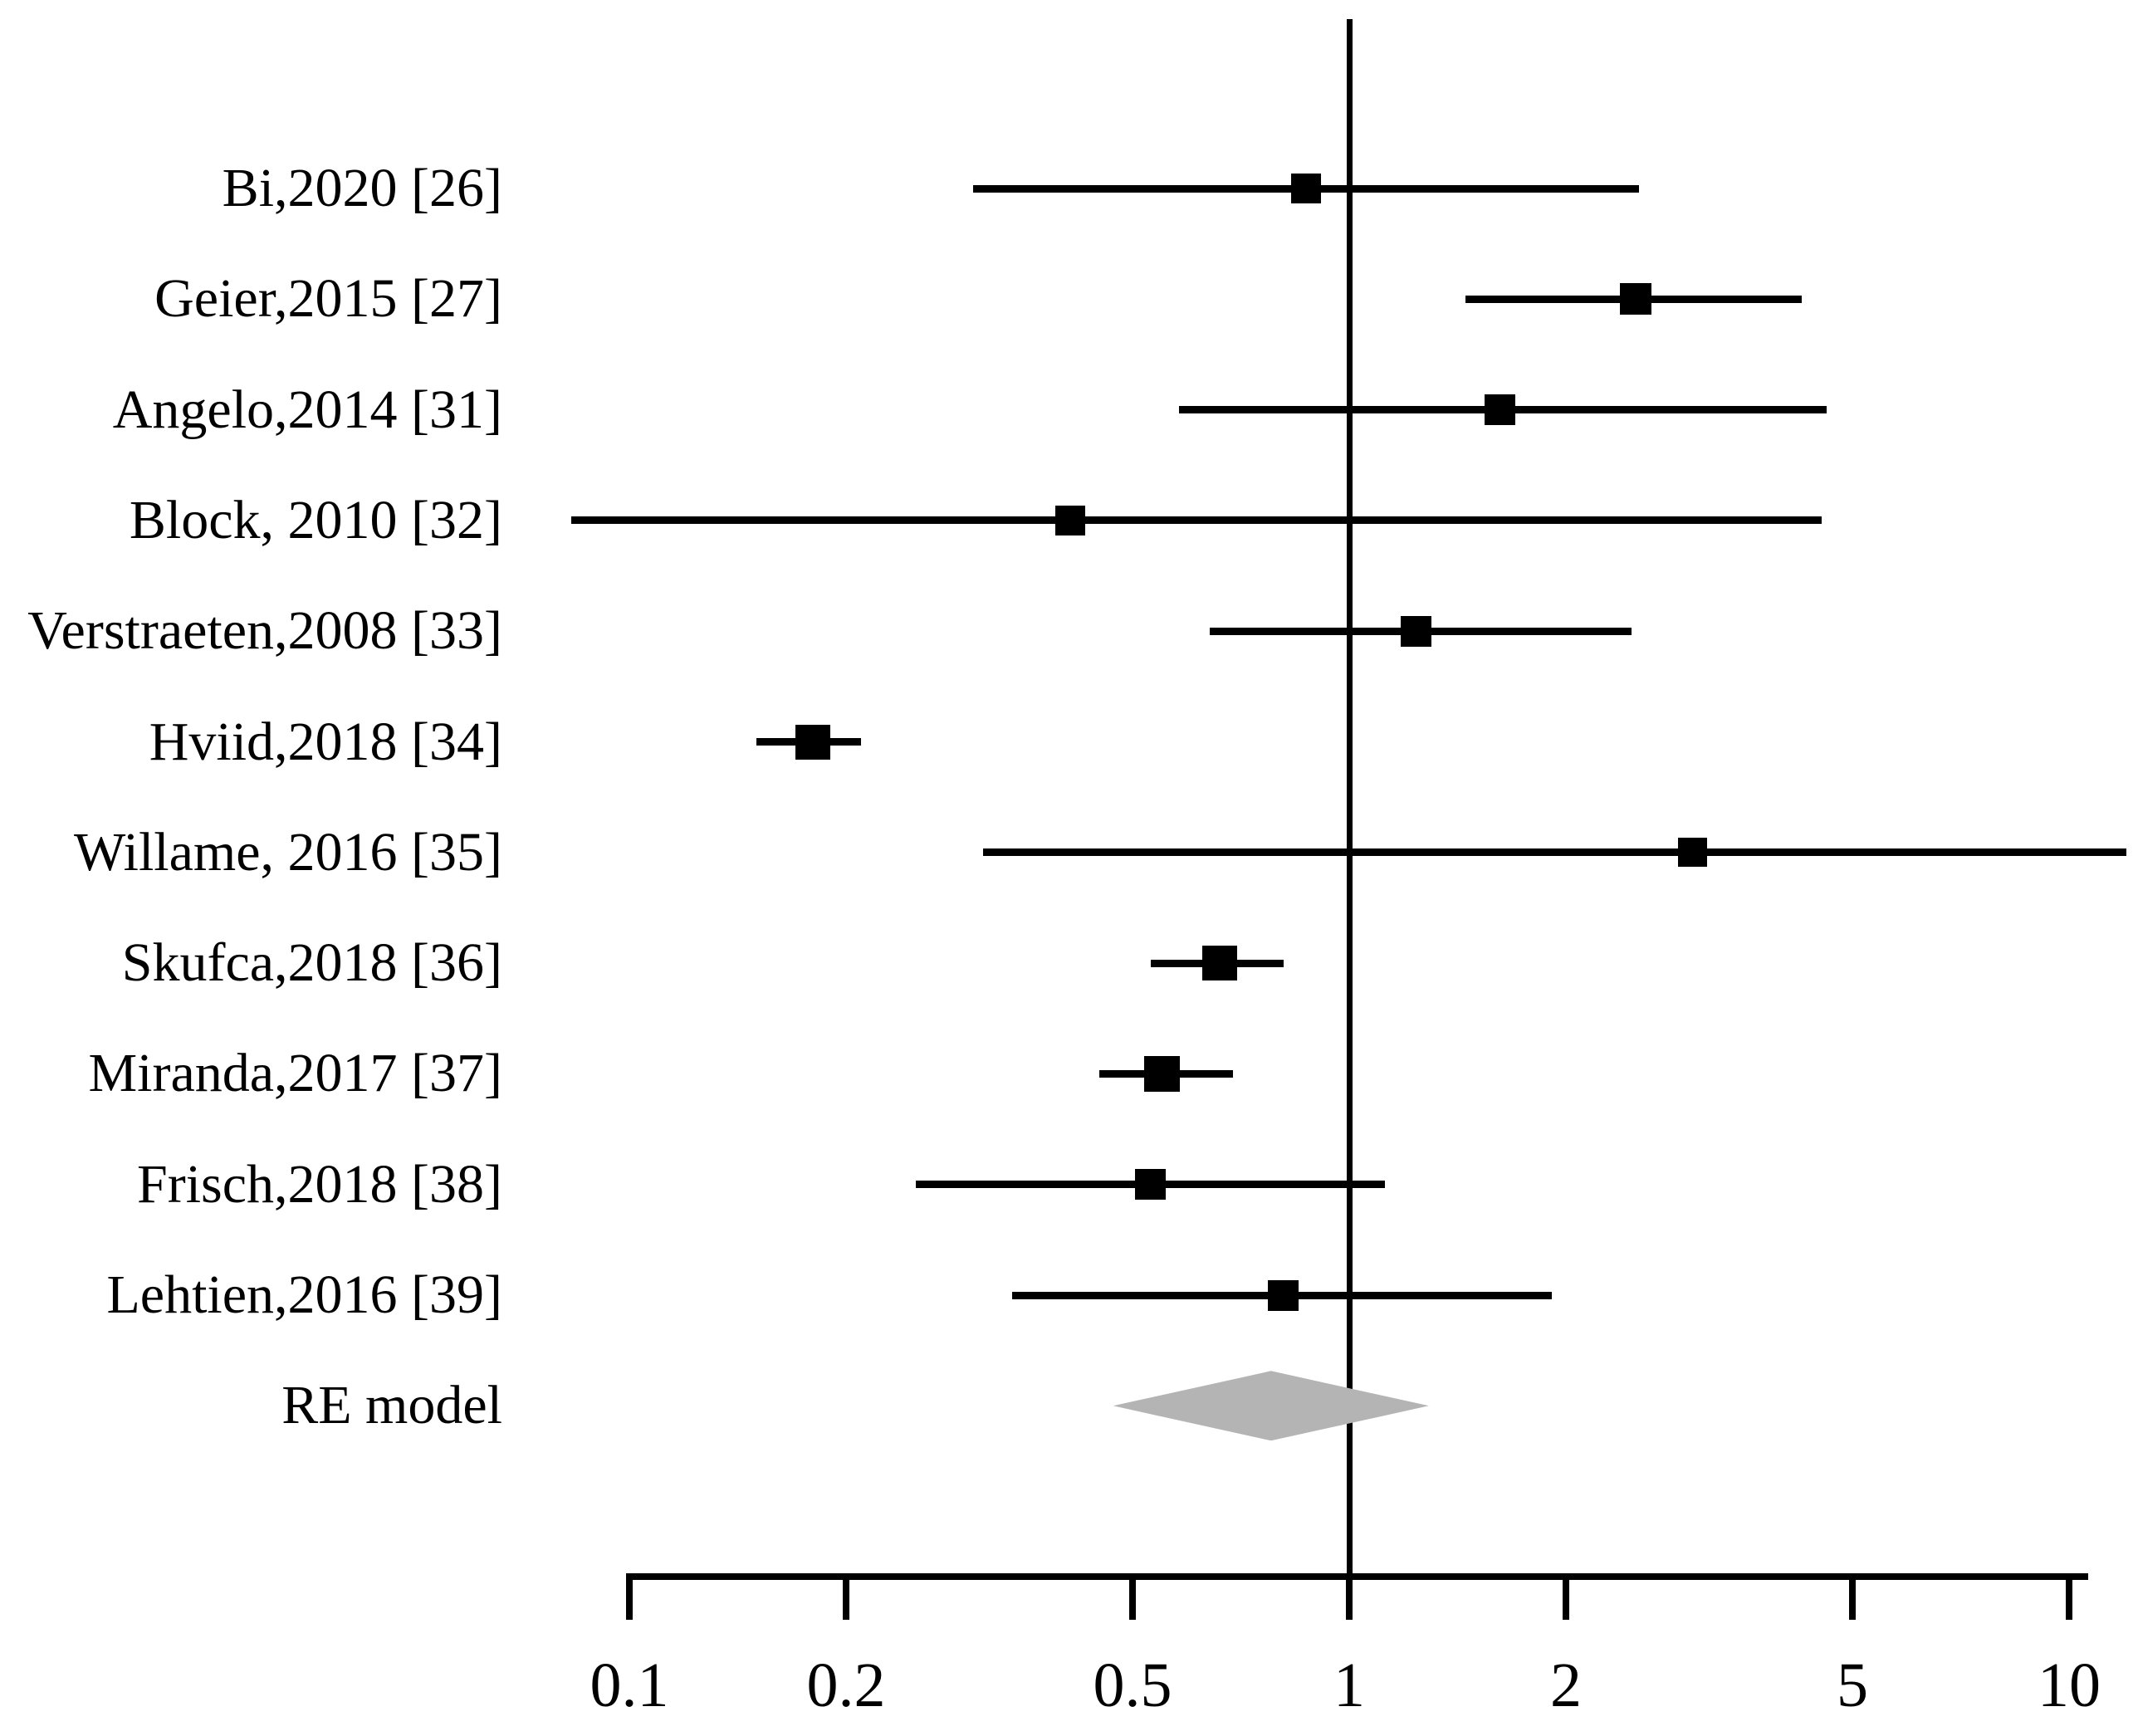  What do you see at coordinates (2069, 1685) in the screenshot?
I see `axis-tick-label: 10` at bounding box center [2069, 1685].